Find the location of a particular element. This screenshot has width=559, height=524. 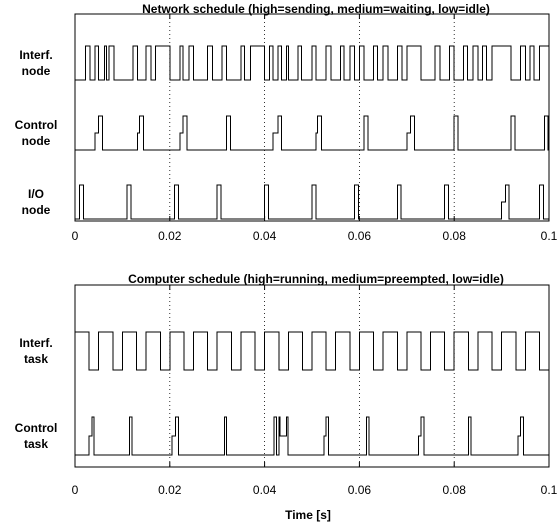

x-axis-label: Time [s] is located at coordinates (308, 515).